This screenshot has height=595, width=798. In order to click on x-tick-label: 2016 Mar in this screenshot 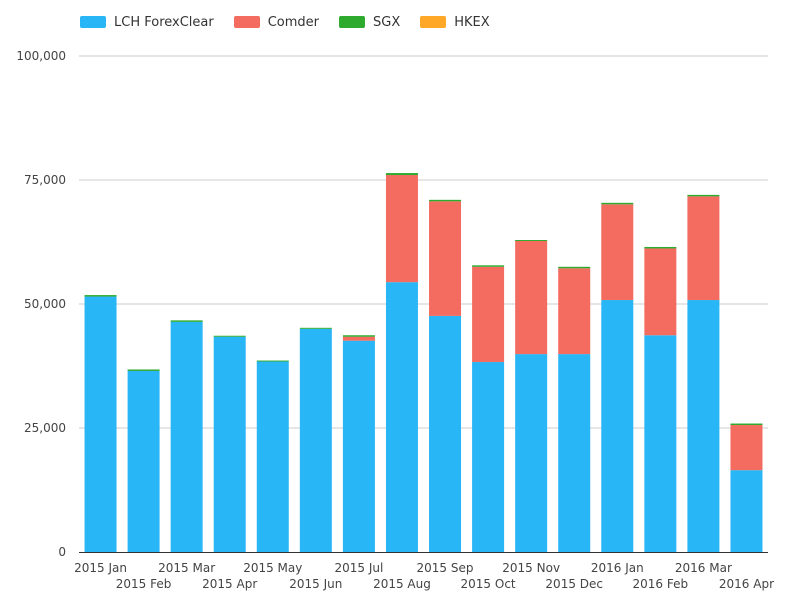, I will do `click(703, 568)`.